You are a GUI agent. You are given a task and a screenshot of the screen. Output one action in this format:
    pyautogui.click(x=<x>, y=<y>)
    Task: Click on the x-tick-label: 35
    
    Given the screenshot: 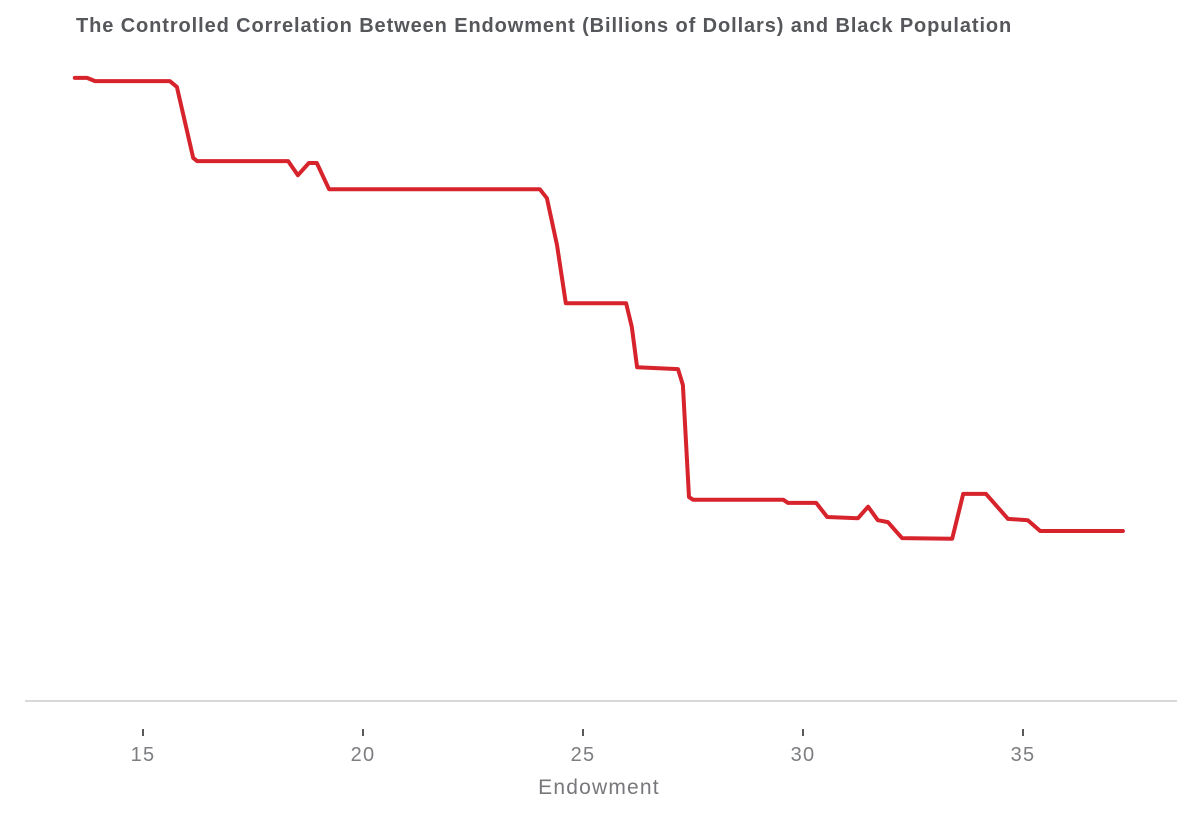 What is the action you would take?
    pyautogui.click(x=1023, y=755)
    